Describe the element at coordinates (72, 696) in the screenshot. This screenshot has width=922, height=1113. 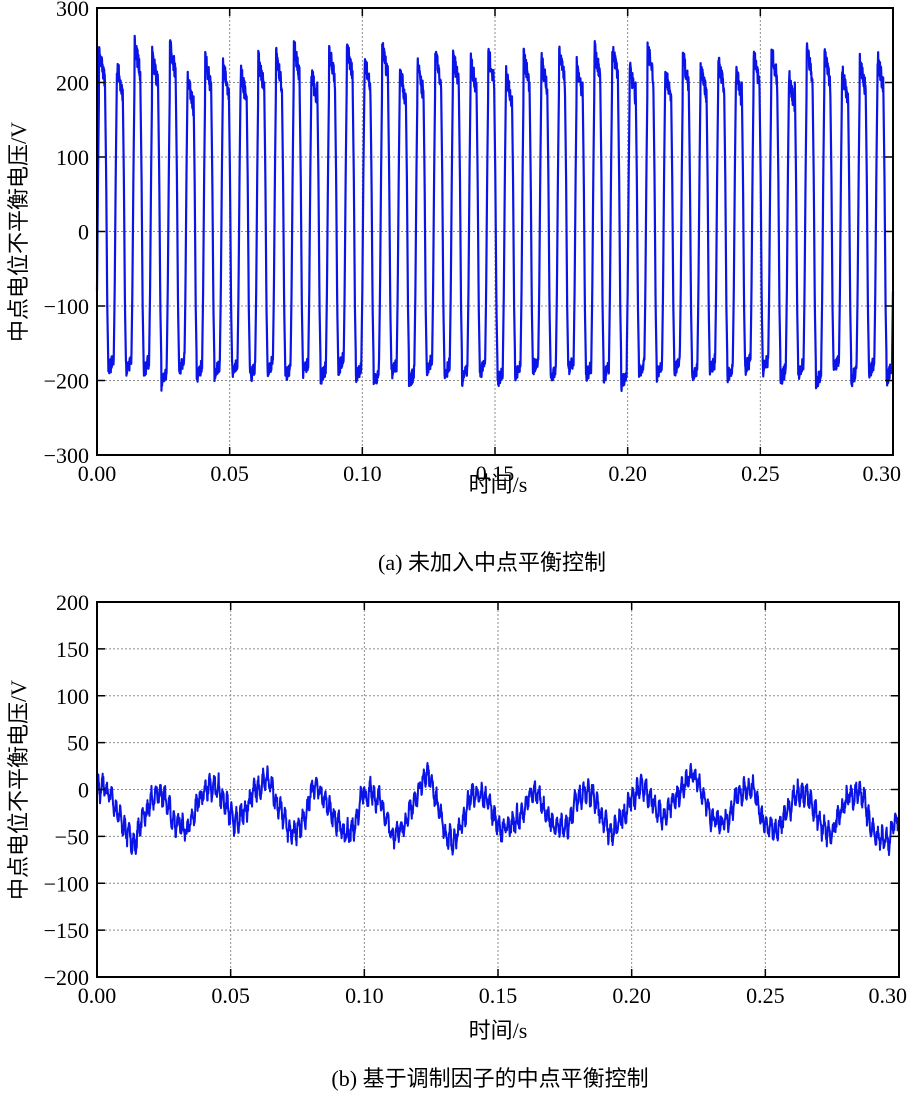
I see `chart-b-ytick-label: 100` at that location.